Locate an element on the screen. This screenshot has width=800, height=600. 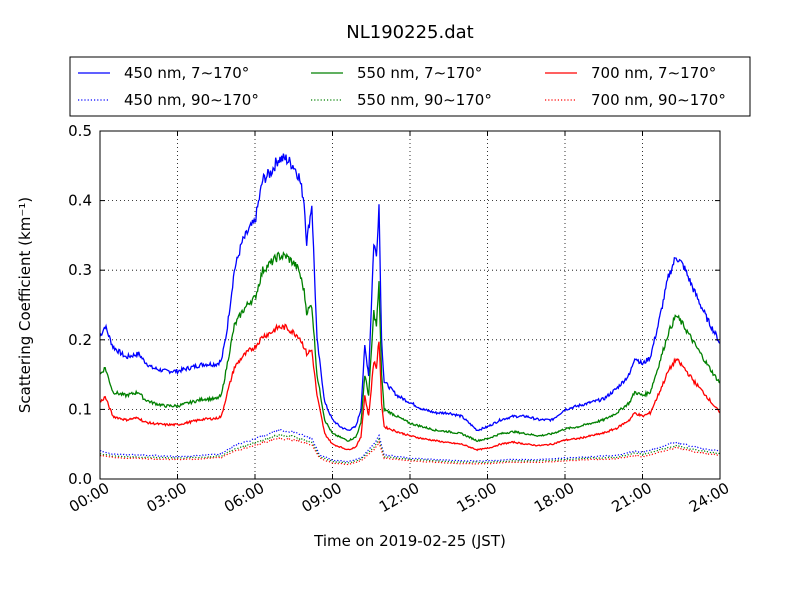
legend-label-5: 550 nm, 90∼170° is located at coordinates (424, 100).